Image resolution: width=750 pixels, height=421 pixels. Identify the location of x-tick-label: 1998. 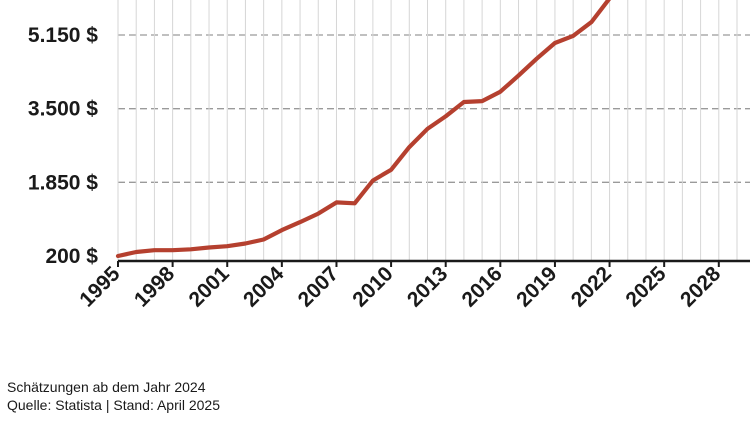
(155, 287).